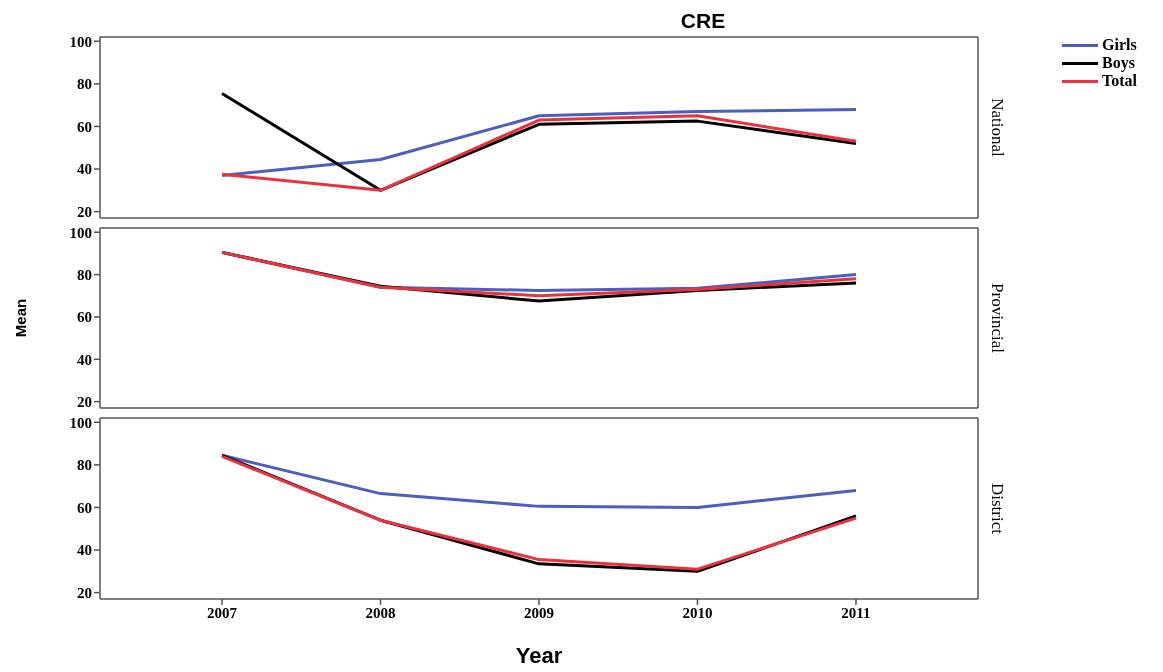 The width and height of the screenshot is (1163, 672). I want to click on y-axis-title: Mean, so click(21, 318).